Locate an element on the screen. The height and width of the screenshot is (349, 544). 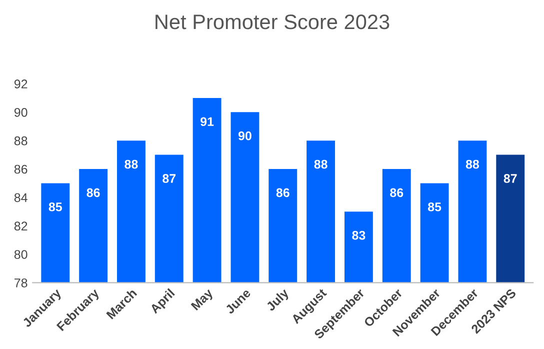
data-label: 83 is located at coordinates (359, 235).